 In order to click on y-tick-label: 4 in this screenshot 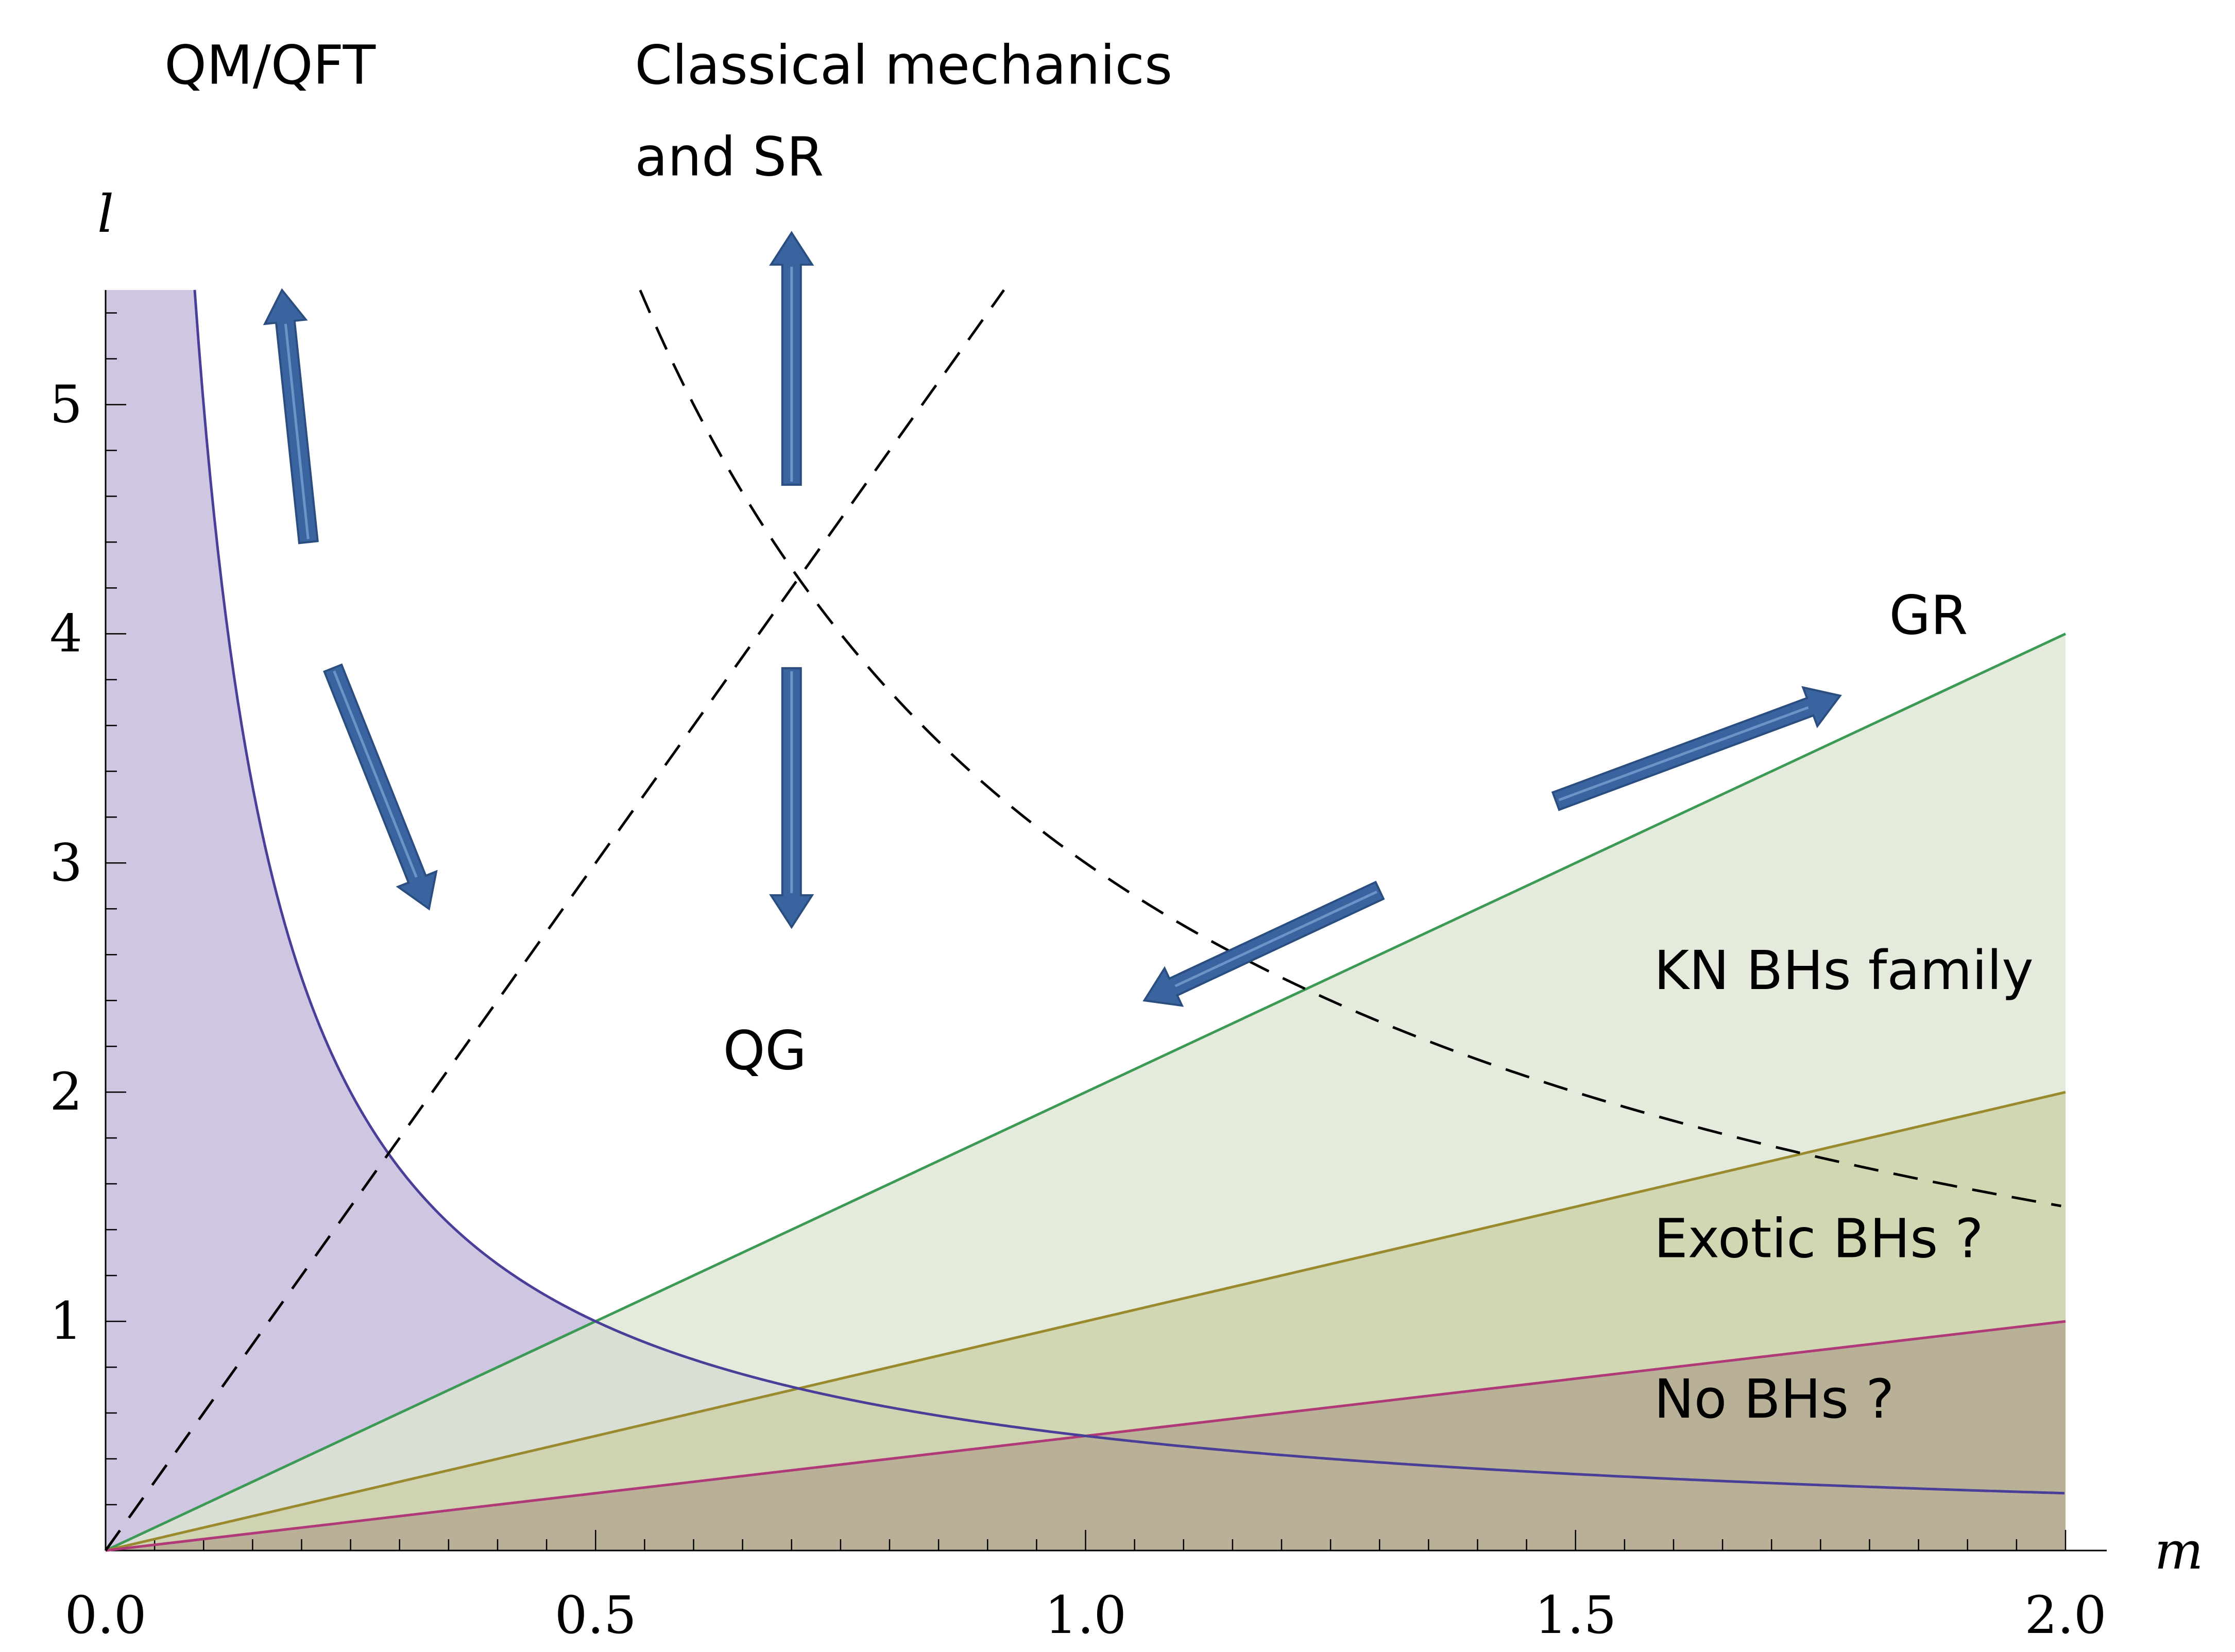, I will do `click(65, 633)`.